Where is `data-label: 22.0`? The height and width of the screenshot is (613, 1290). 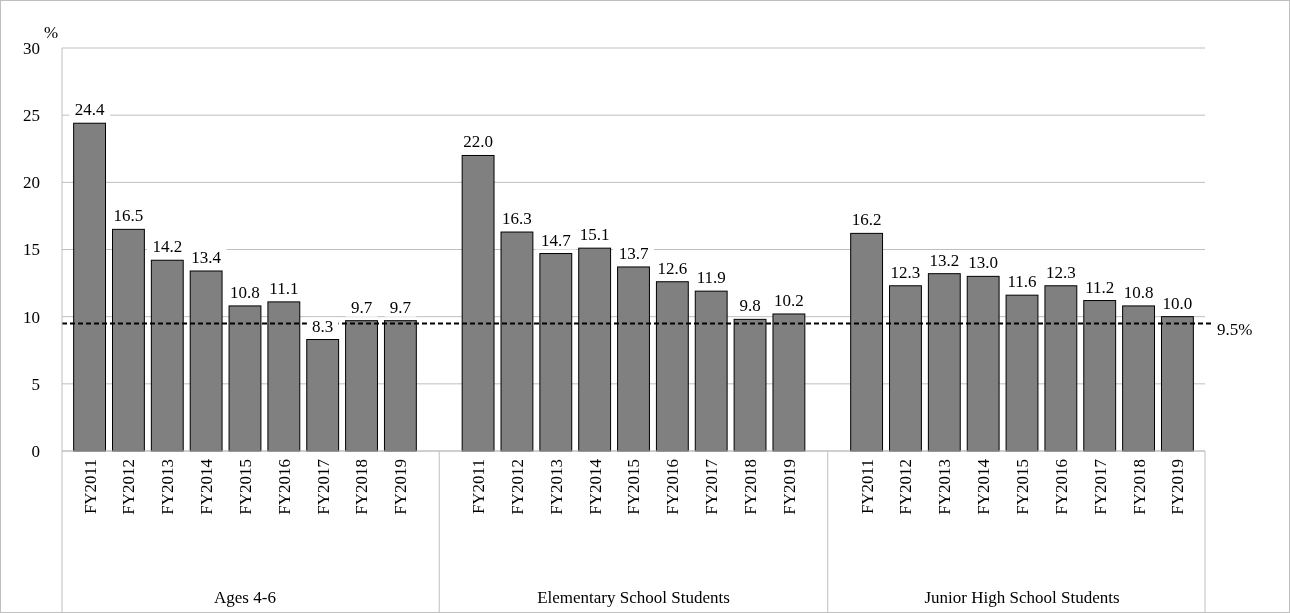 data-label: 22.0 is located at coordinates (478, 142).